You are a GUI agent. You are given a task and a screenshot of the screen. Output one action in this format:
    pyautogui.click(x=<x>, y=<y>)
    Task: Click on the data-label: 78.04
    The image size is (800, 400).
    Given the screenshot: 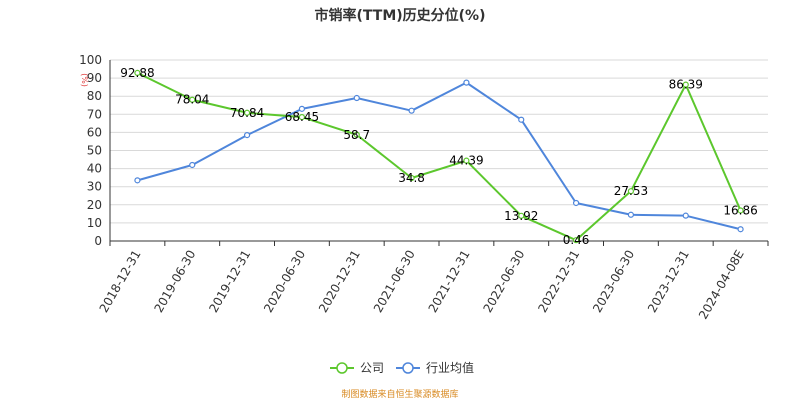 What is the action you would take?
    pyautogui.click(x=192, y=100)
    